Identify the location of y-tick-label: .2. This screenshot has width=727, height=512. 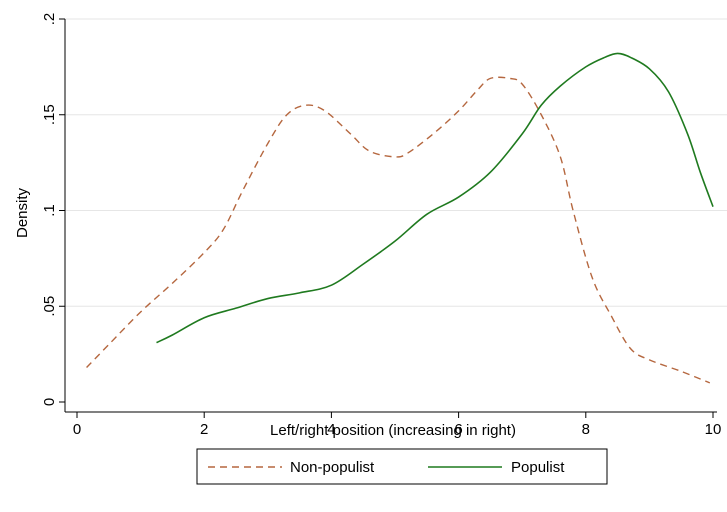
(49, 19).